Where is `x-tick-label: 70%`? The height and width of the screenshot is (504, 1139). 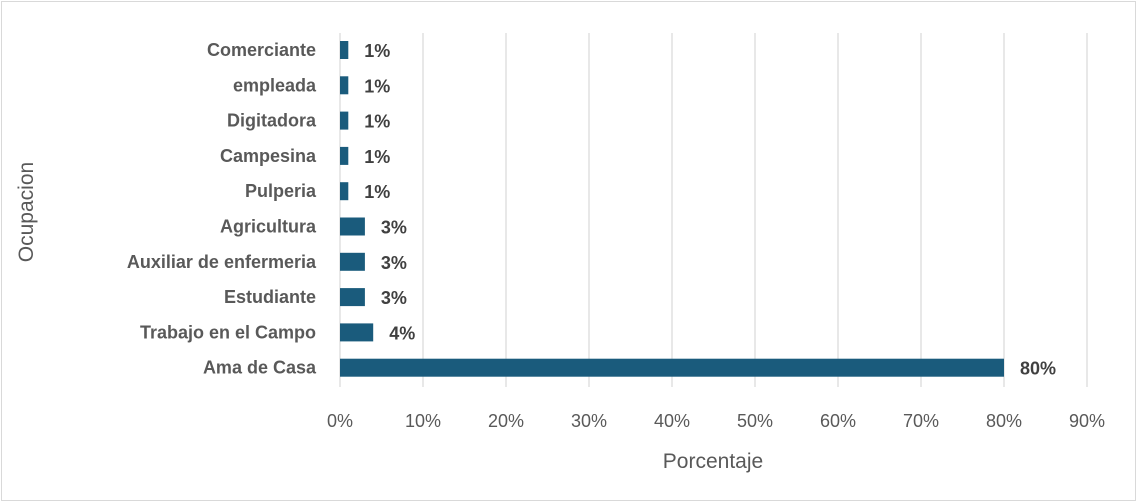 x-tick-label: 70% is located at coordinates (921, 421).